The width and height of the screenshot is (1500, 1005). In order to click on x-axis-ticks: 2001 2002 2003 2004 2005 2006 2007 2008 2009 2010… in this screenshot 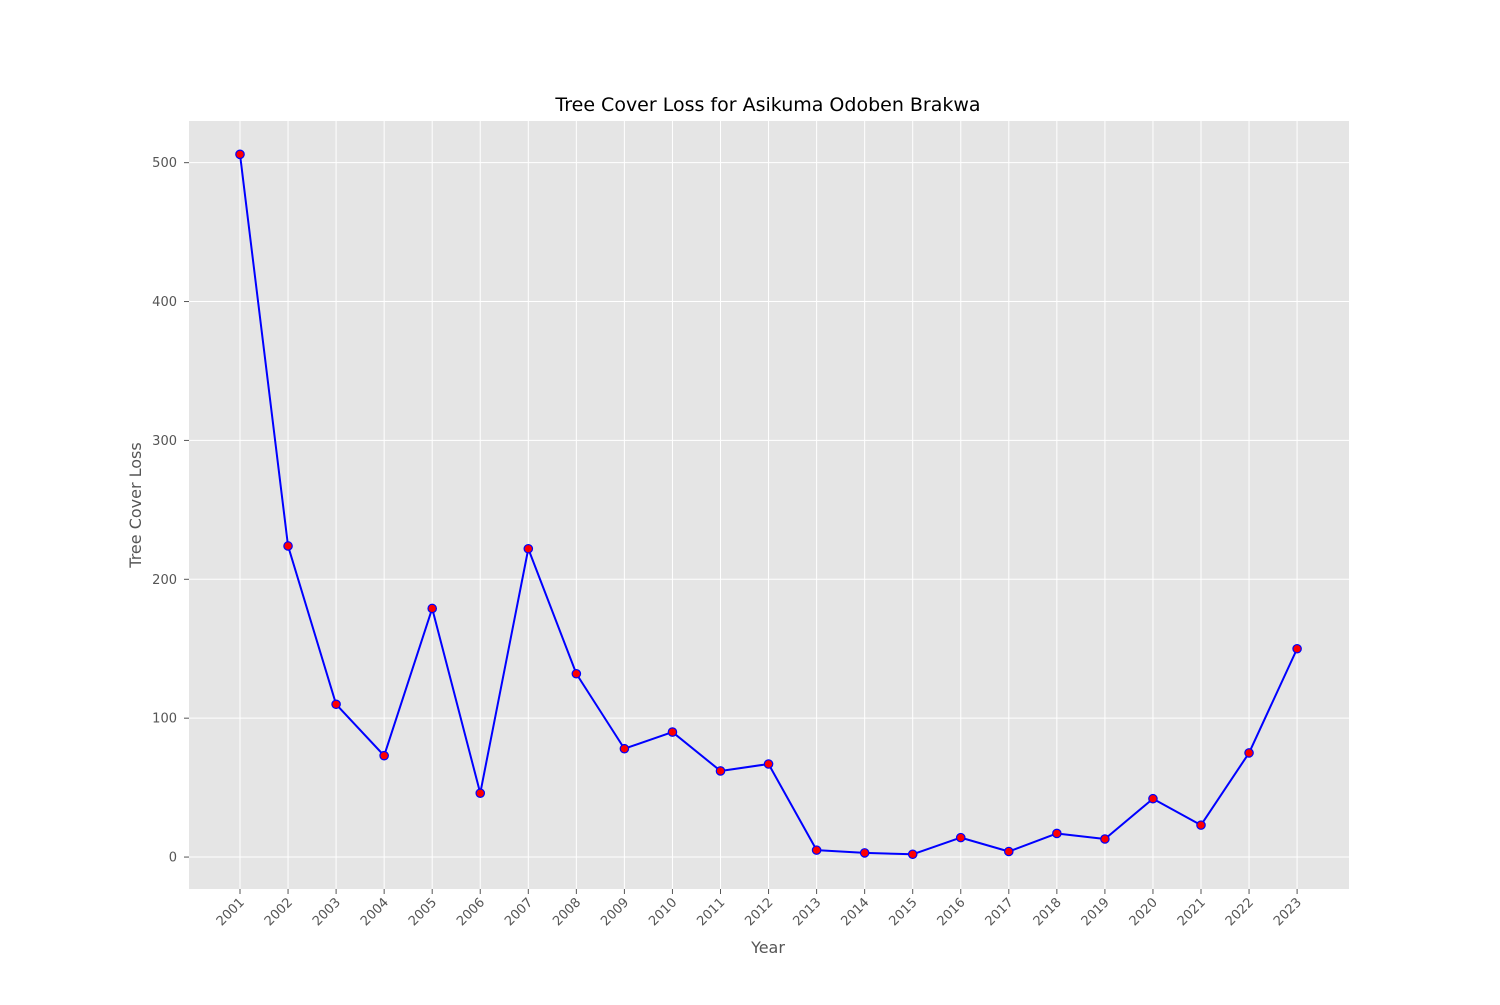, I will do `click(759, 909)`.